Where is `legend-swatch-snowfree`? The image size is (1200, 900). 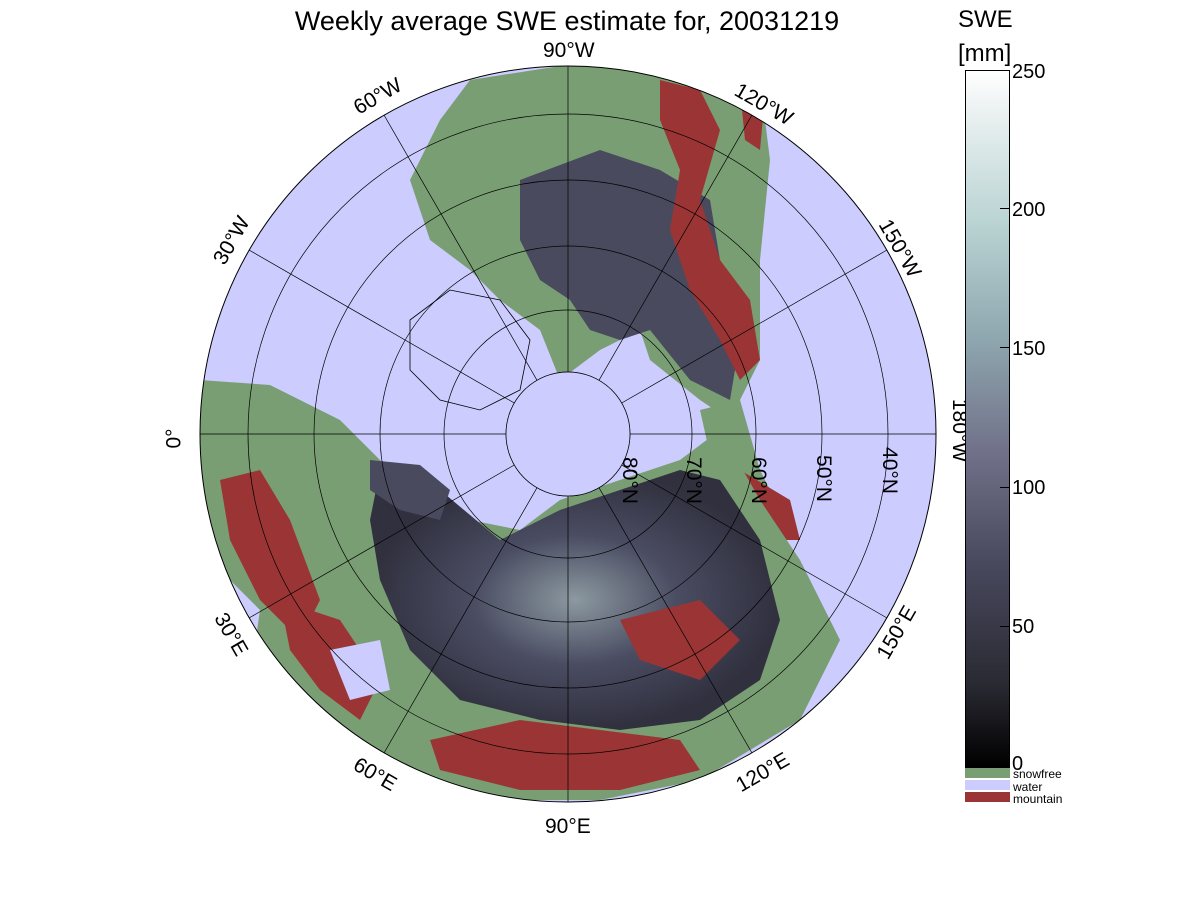 legend-swatch-snowfree is located at coordinates (987, 773).